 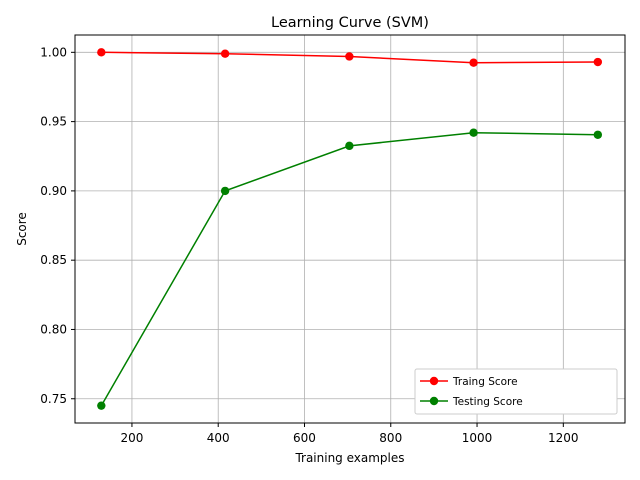 I want to click on y-tick-label: 0.80, so click(x=53, y=329).